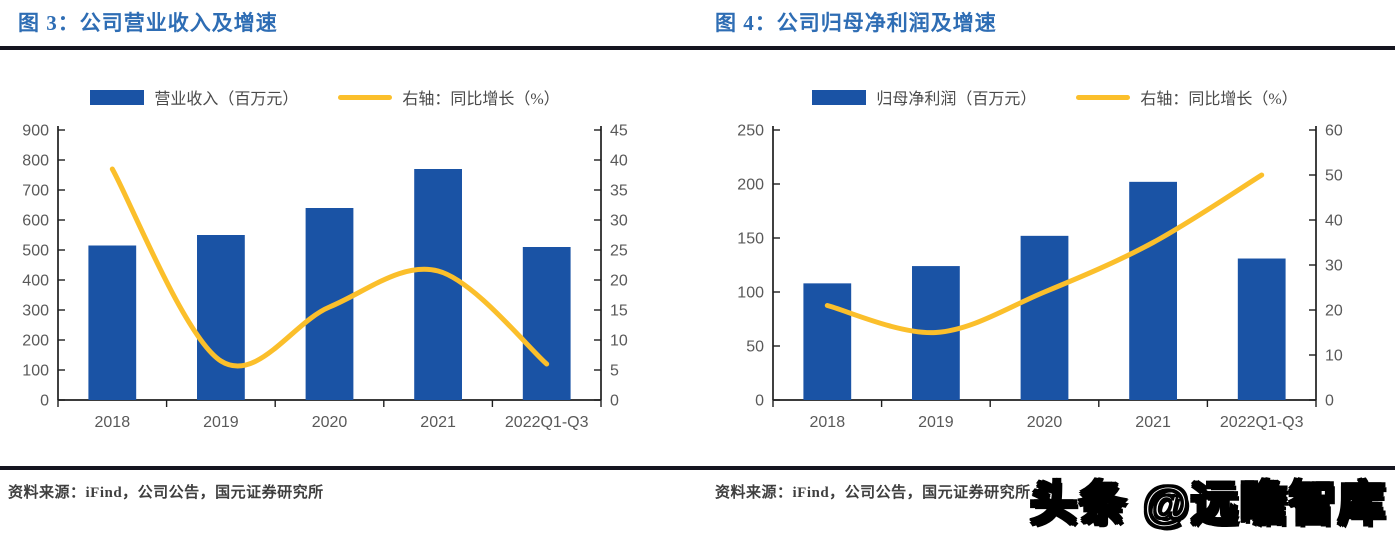 This screenshot has height=536, width=1395. I want to click on figure3-source: 资料来源：iFind，公司公告，国元证券研究所, so click(166, 493).